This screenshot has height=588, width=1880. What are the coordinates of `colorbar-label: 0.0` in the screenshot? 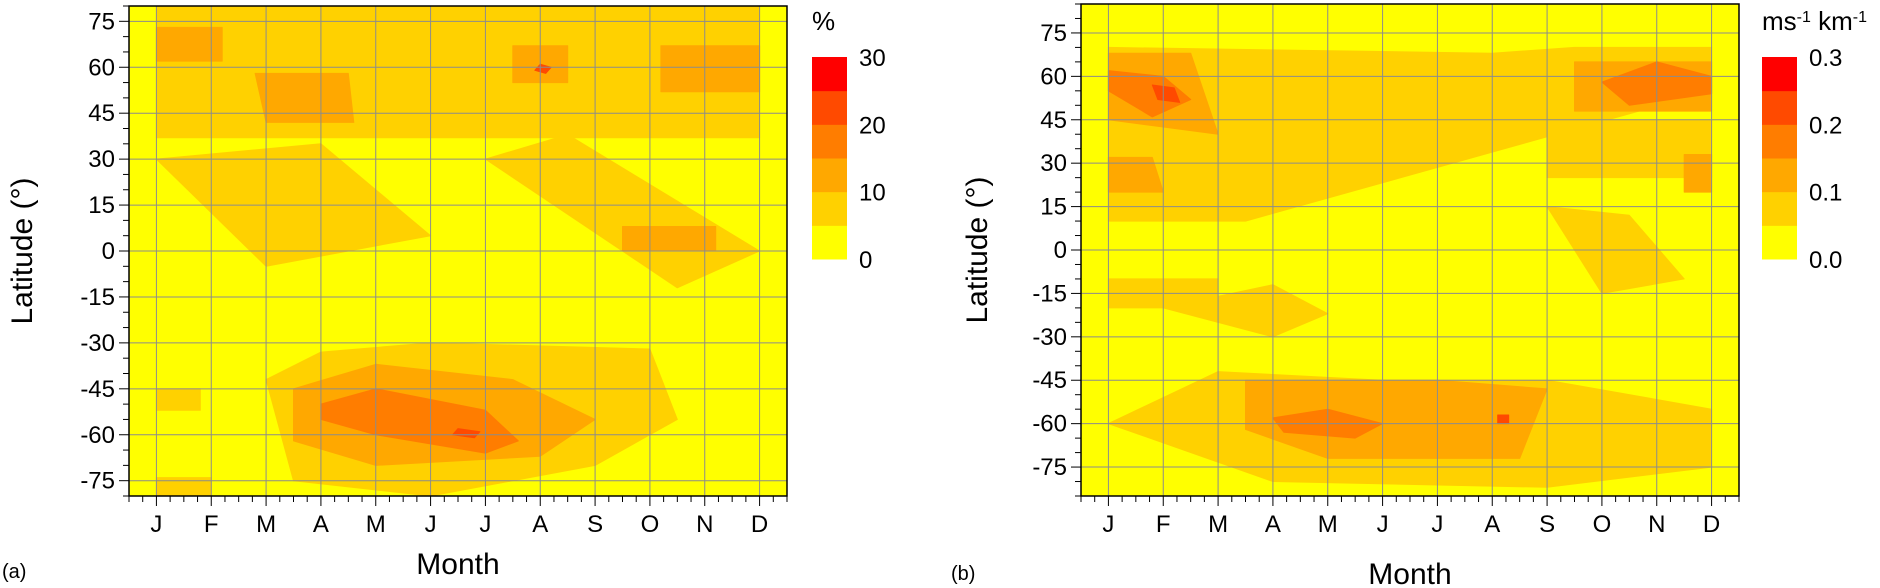 It's located at (1825, 260).